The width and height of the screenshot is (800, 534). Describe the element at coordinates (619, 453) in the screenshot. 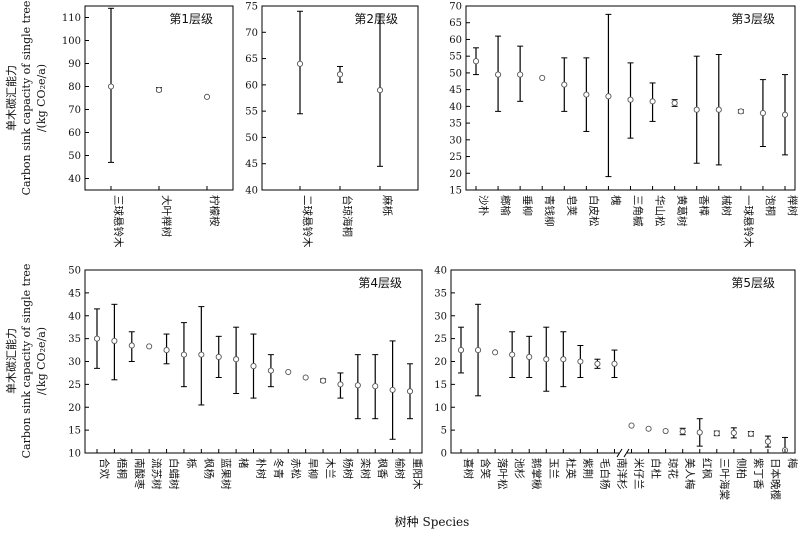

I see `axis-break-mark` at that location.